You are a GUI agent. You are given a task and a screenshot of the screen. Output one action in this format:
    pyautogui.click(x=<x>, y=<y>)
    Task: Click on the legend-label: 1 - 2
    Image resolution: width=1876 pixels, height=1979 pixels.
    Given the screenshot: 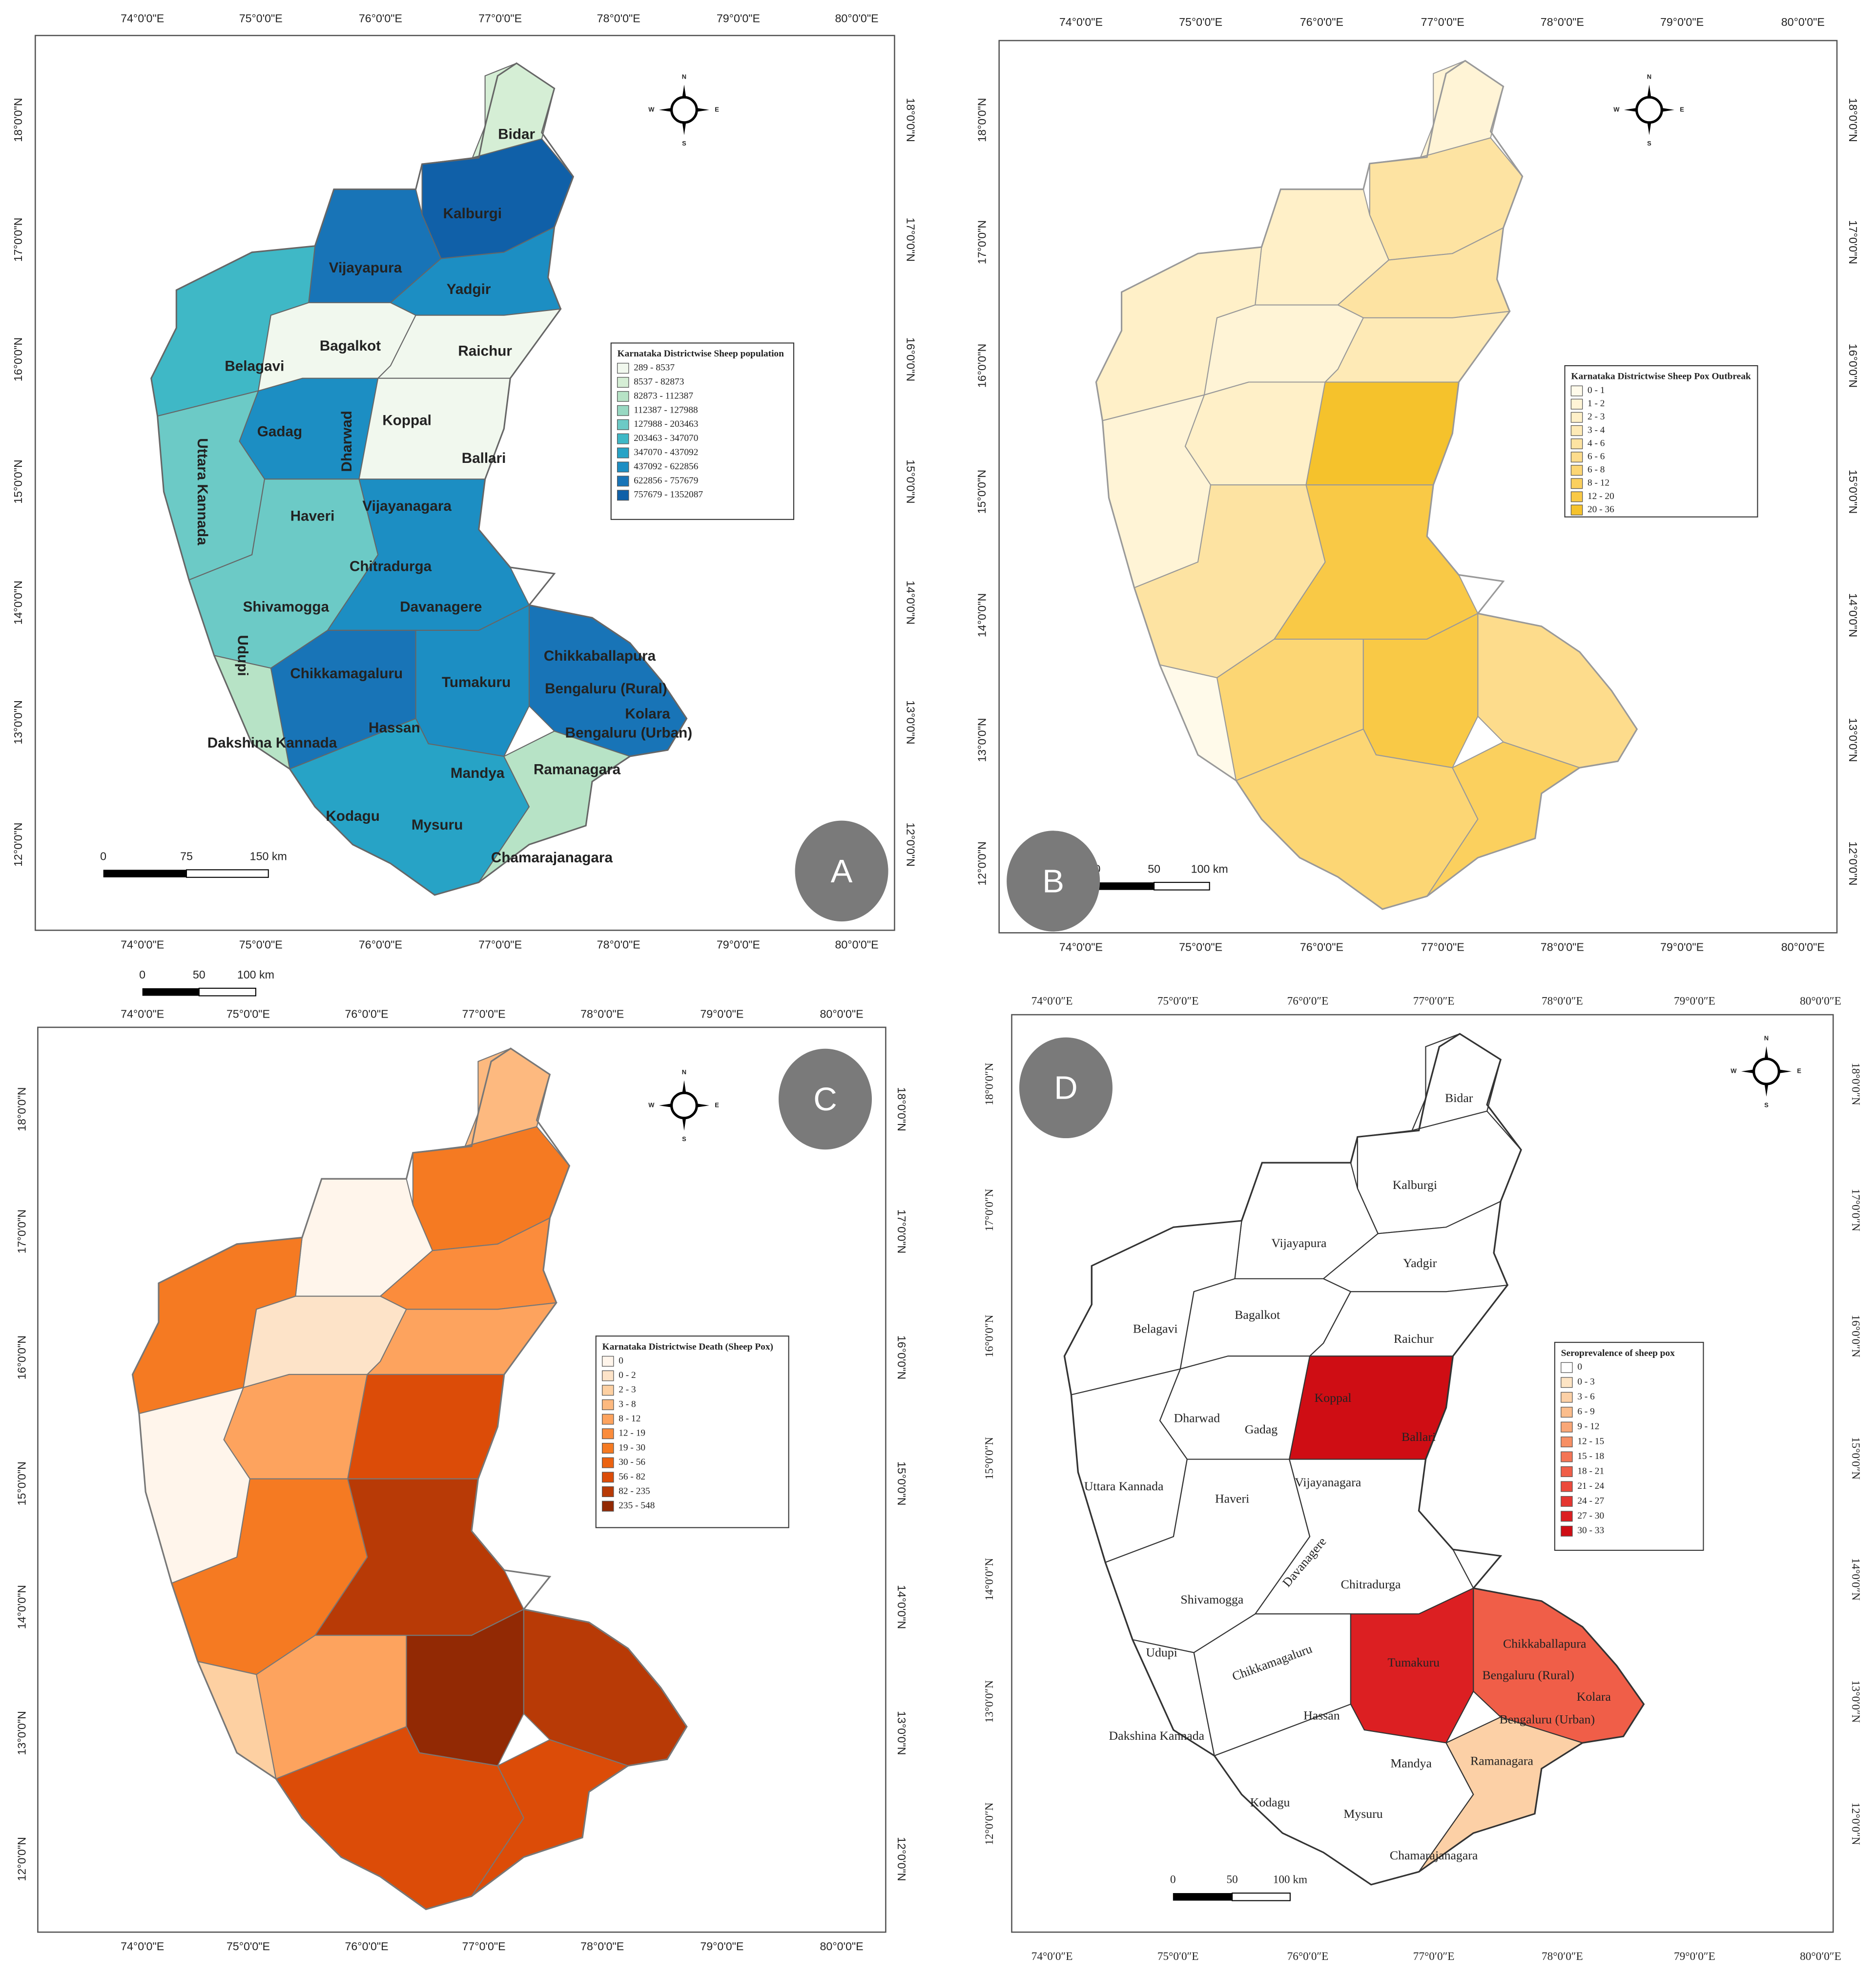 What is the action you would take?
    pyautogui.click(x=1596, y=403)
    